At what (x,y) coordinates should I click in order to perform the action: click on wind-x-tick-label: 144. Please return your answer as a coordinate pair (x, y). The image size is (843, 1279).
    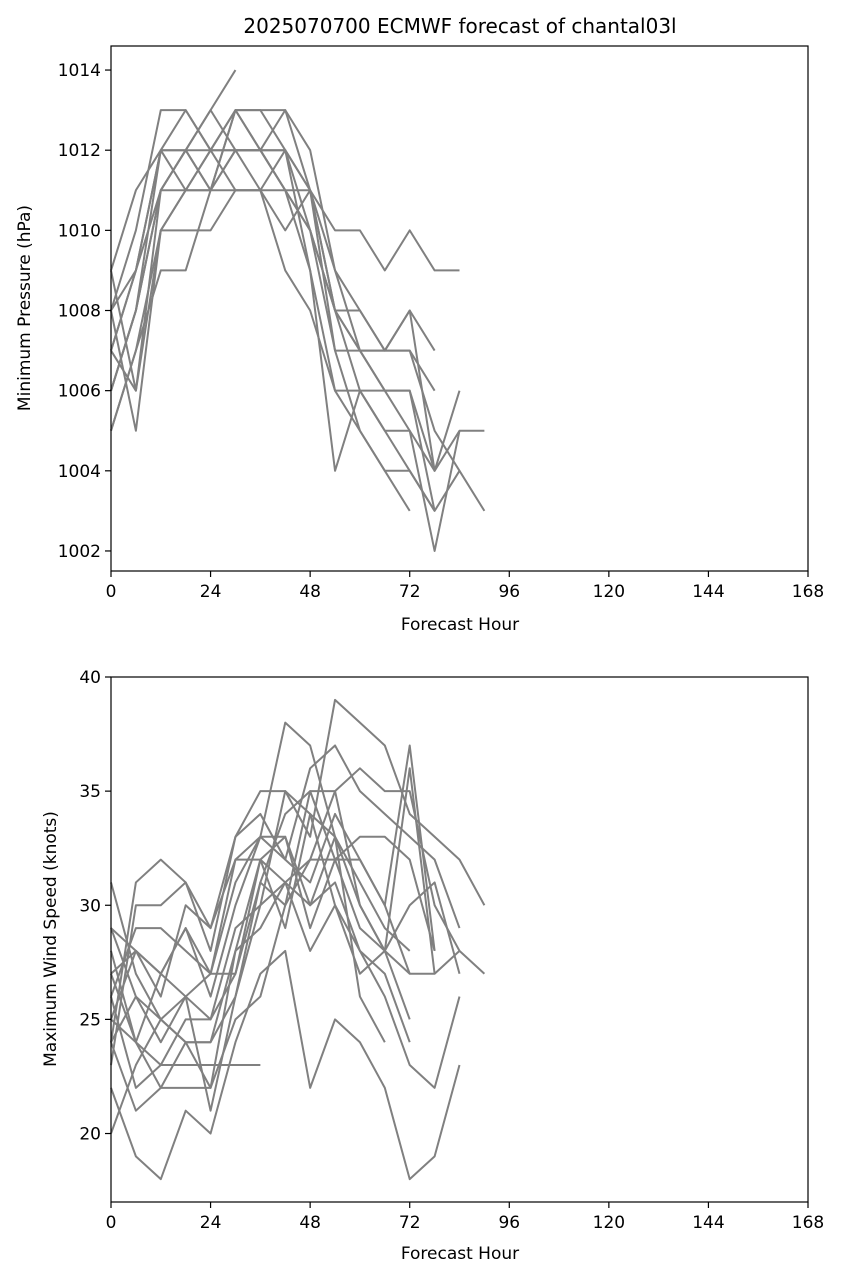
    Looking at the image, I should click on (708, 1223).